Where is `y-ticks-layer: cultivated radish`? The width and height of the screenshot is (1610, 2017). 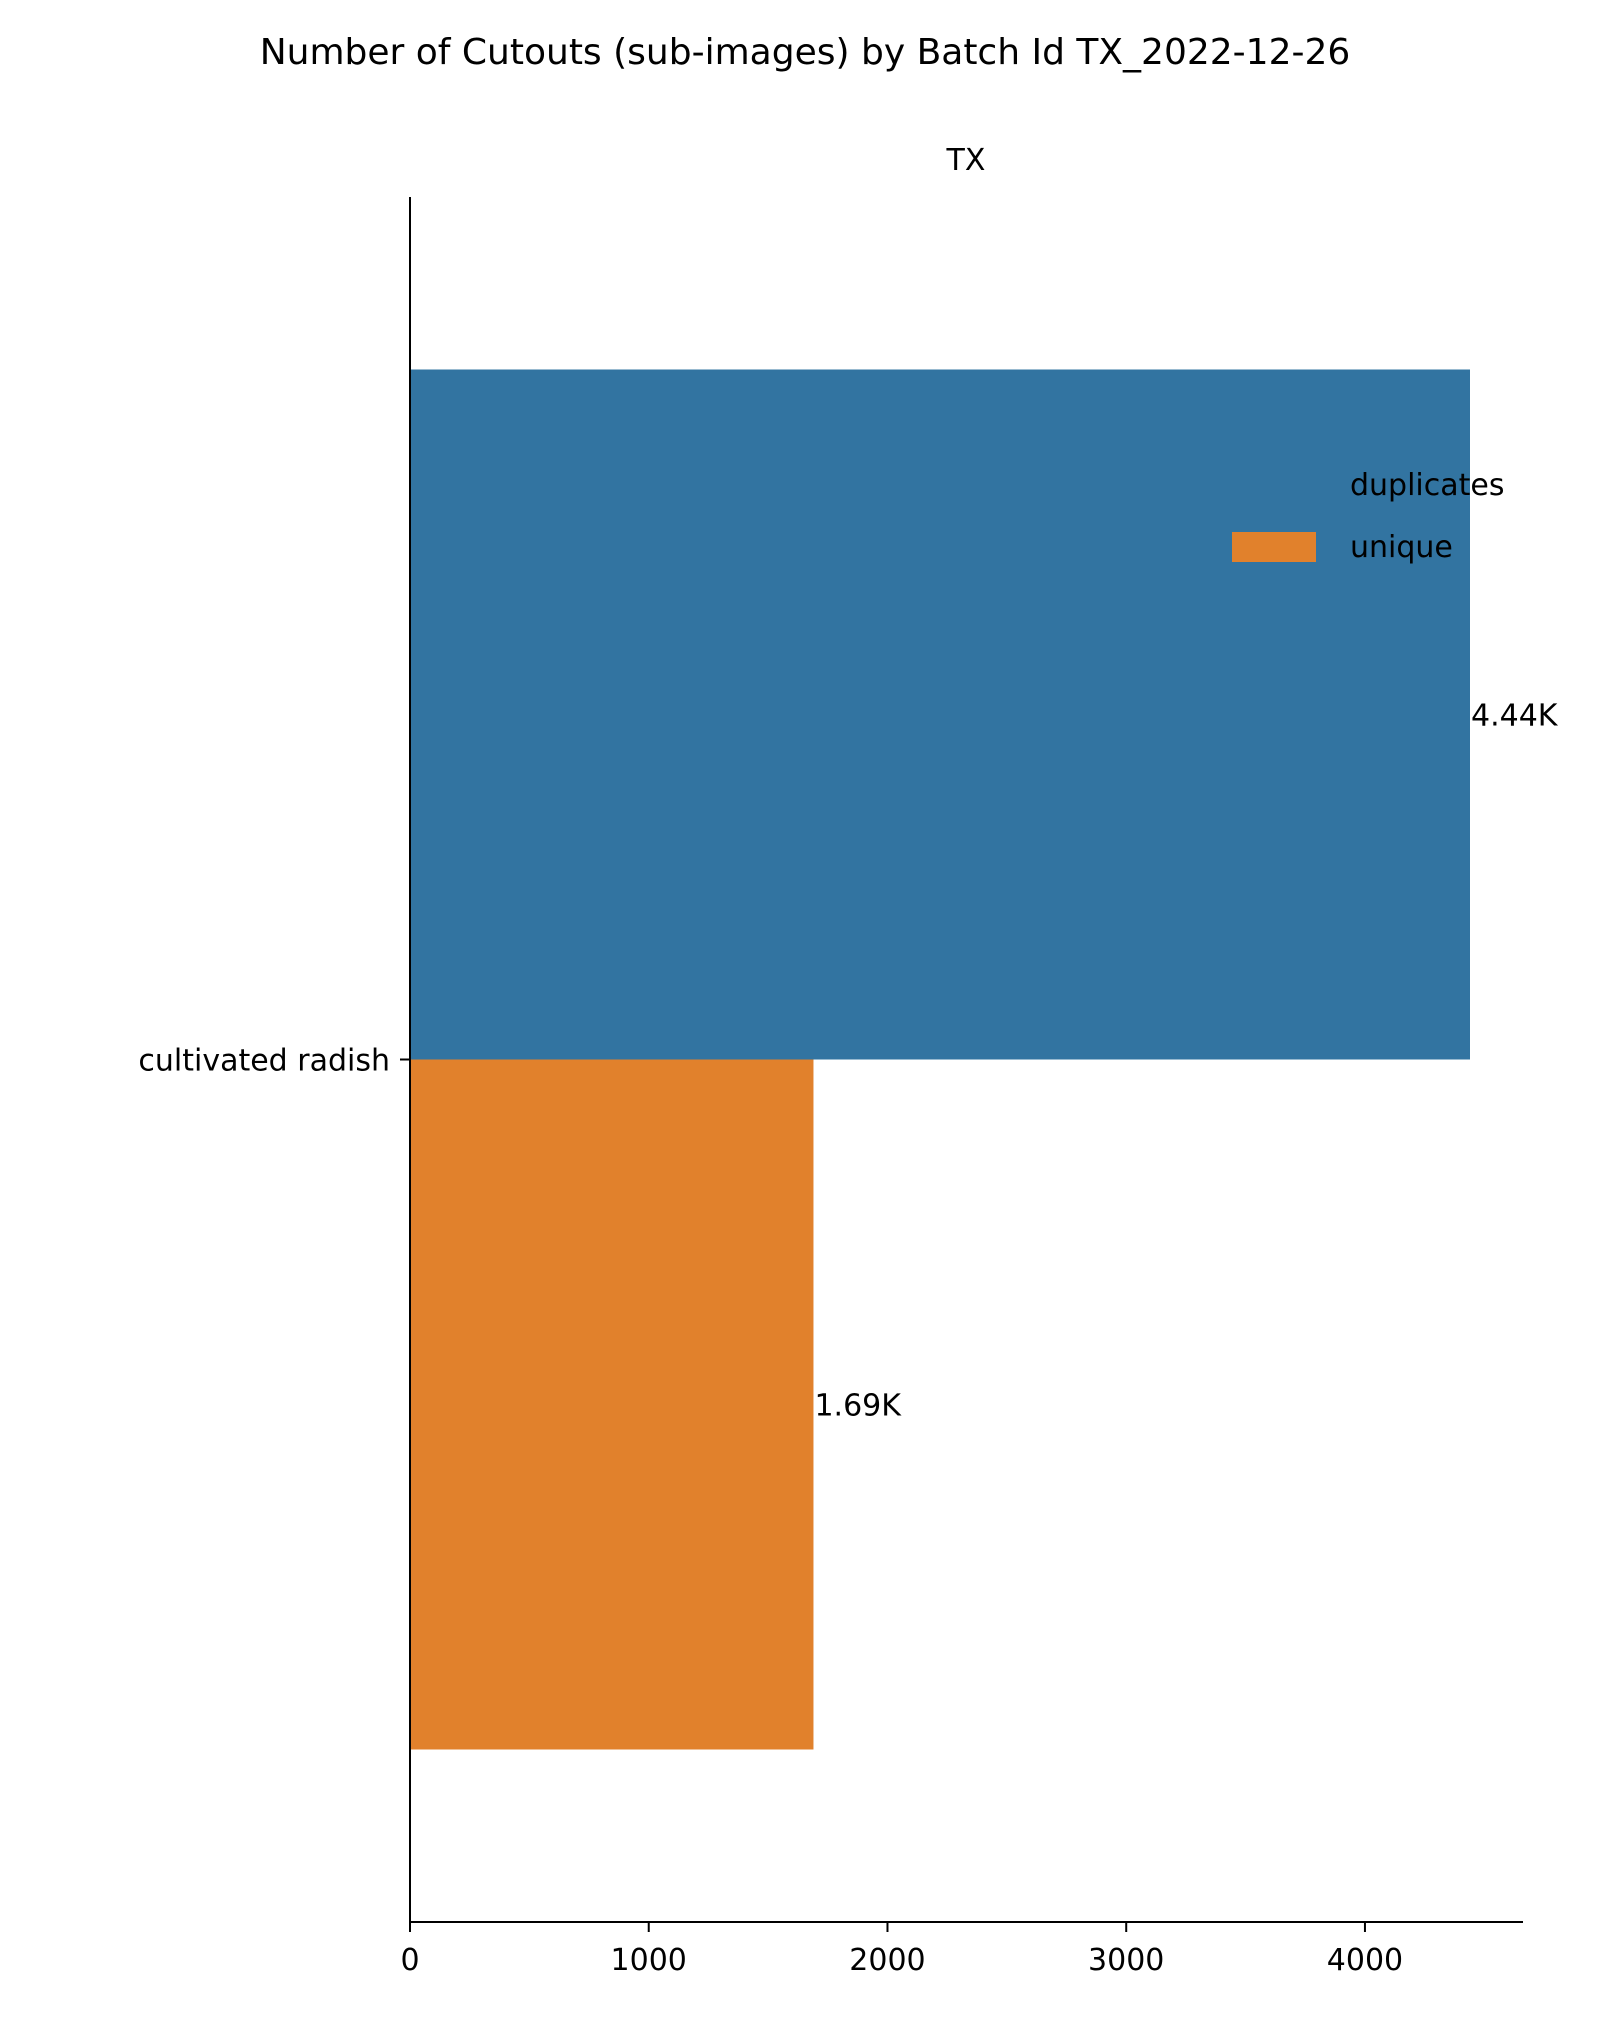 y-ticks-layer: cultivated radish is located at coordinates (274, 1061).